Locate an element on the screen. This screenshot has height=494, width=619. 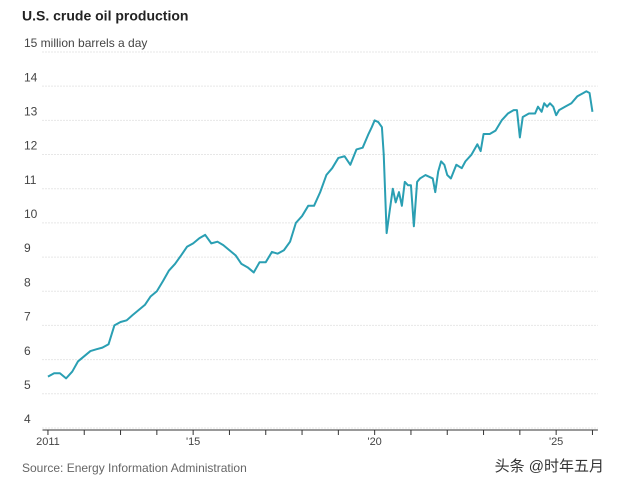
x-tick-label: '20 is located at coordinates (374, 442).